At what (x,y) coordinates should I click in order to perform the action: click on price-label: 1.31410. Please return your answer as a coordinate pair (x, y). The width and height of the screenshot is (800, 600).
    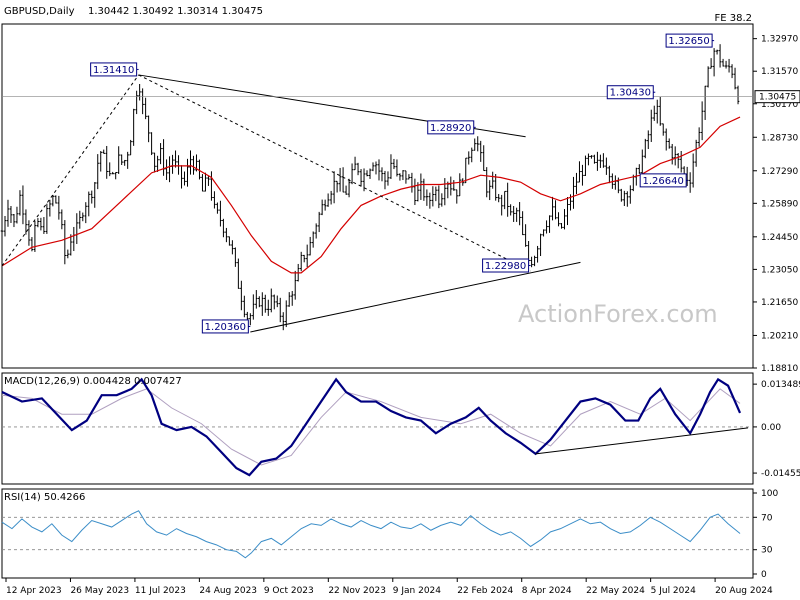
    Looking at the image, I should click on (113, 70).